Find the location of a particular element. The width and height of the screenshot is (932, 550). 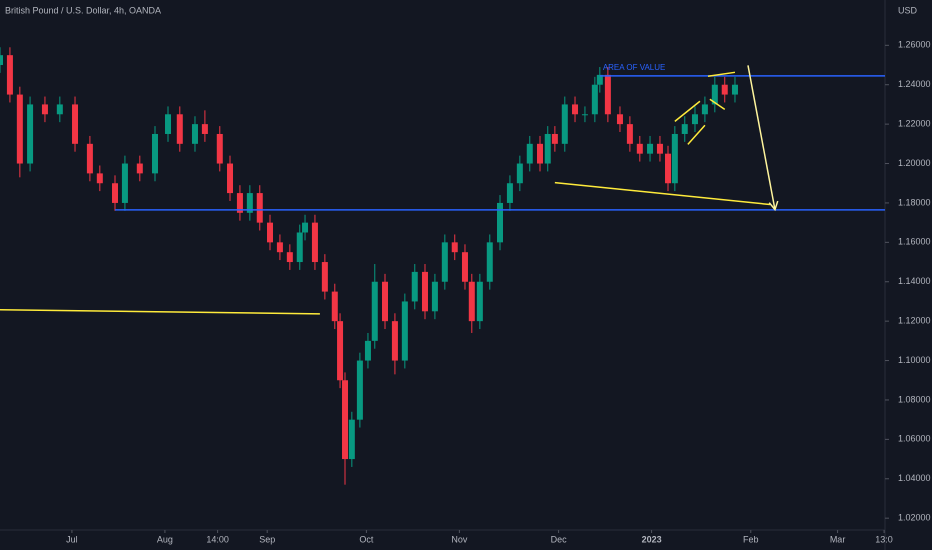

y-tick-label: 1.08000 is located at coordinates (914, 399).